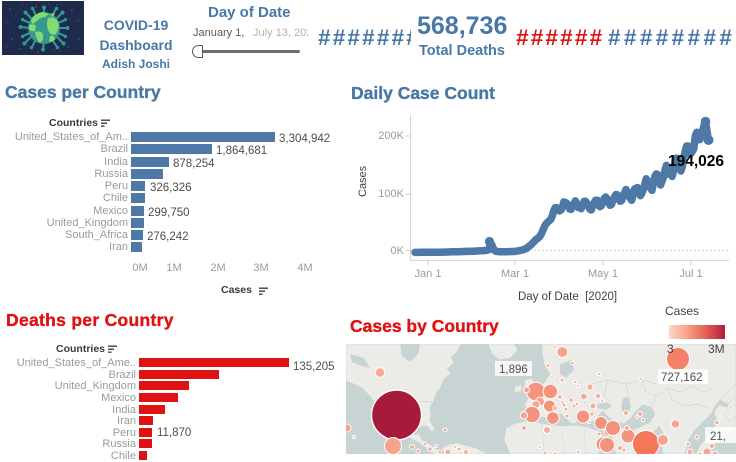 Image resolution: width=736 pixels, height=462 pixels. What do you see at coordinates (718, 437) in the screenshot?
I see `svg-text: 21,` at bounding box center [718, 437].